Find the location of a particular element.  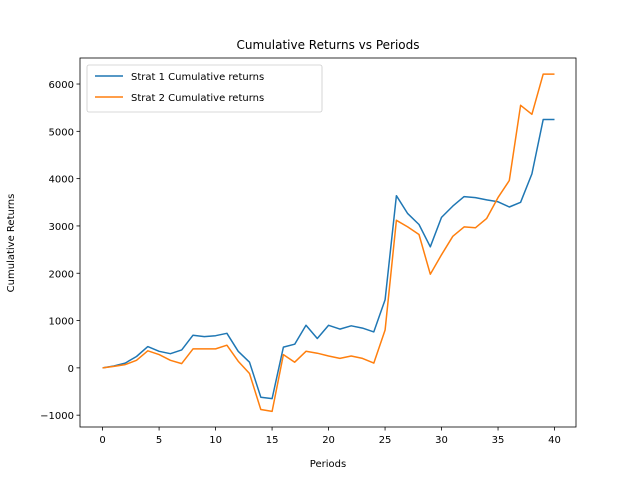

x-tick-label: 35 is located at coordinates (498, 440).